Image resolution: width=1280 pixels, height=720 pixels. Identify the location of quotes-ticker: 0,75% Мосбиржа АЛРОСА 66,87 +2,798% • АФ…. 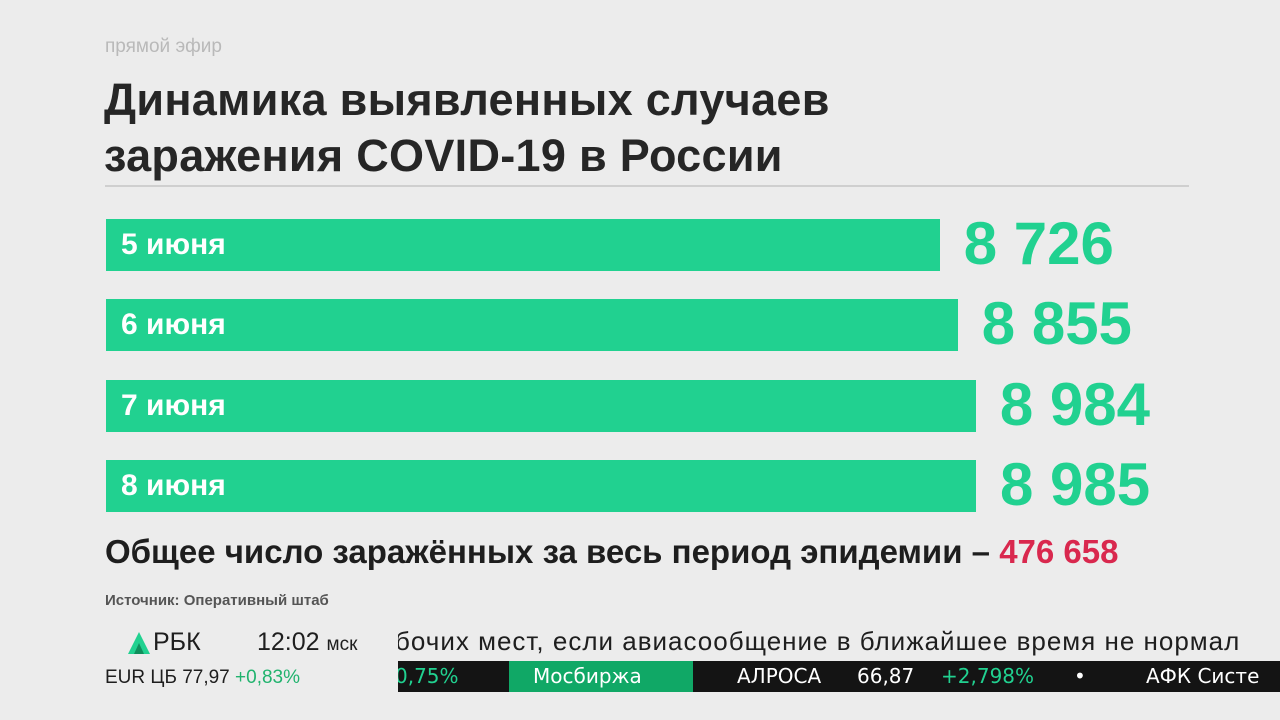
(839, 676).